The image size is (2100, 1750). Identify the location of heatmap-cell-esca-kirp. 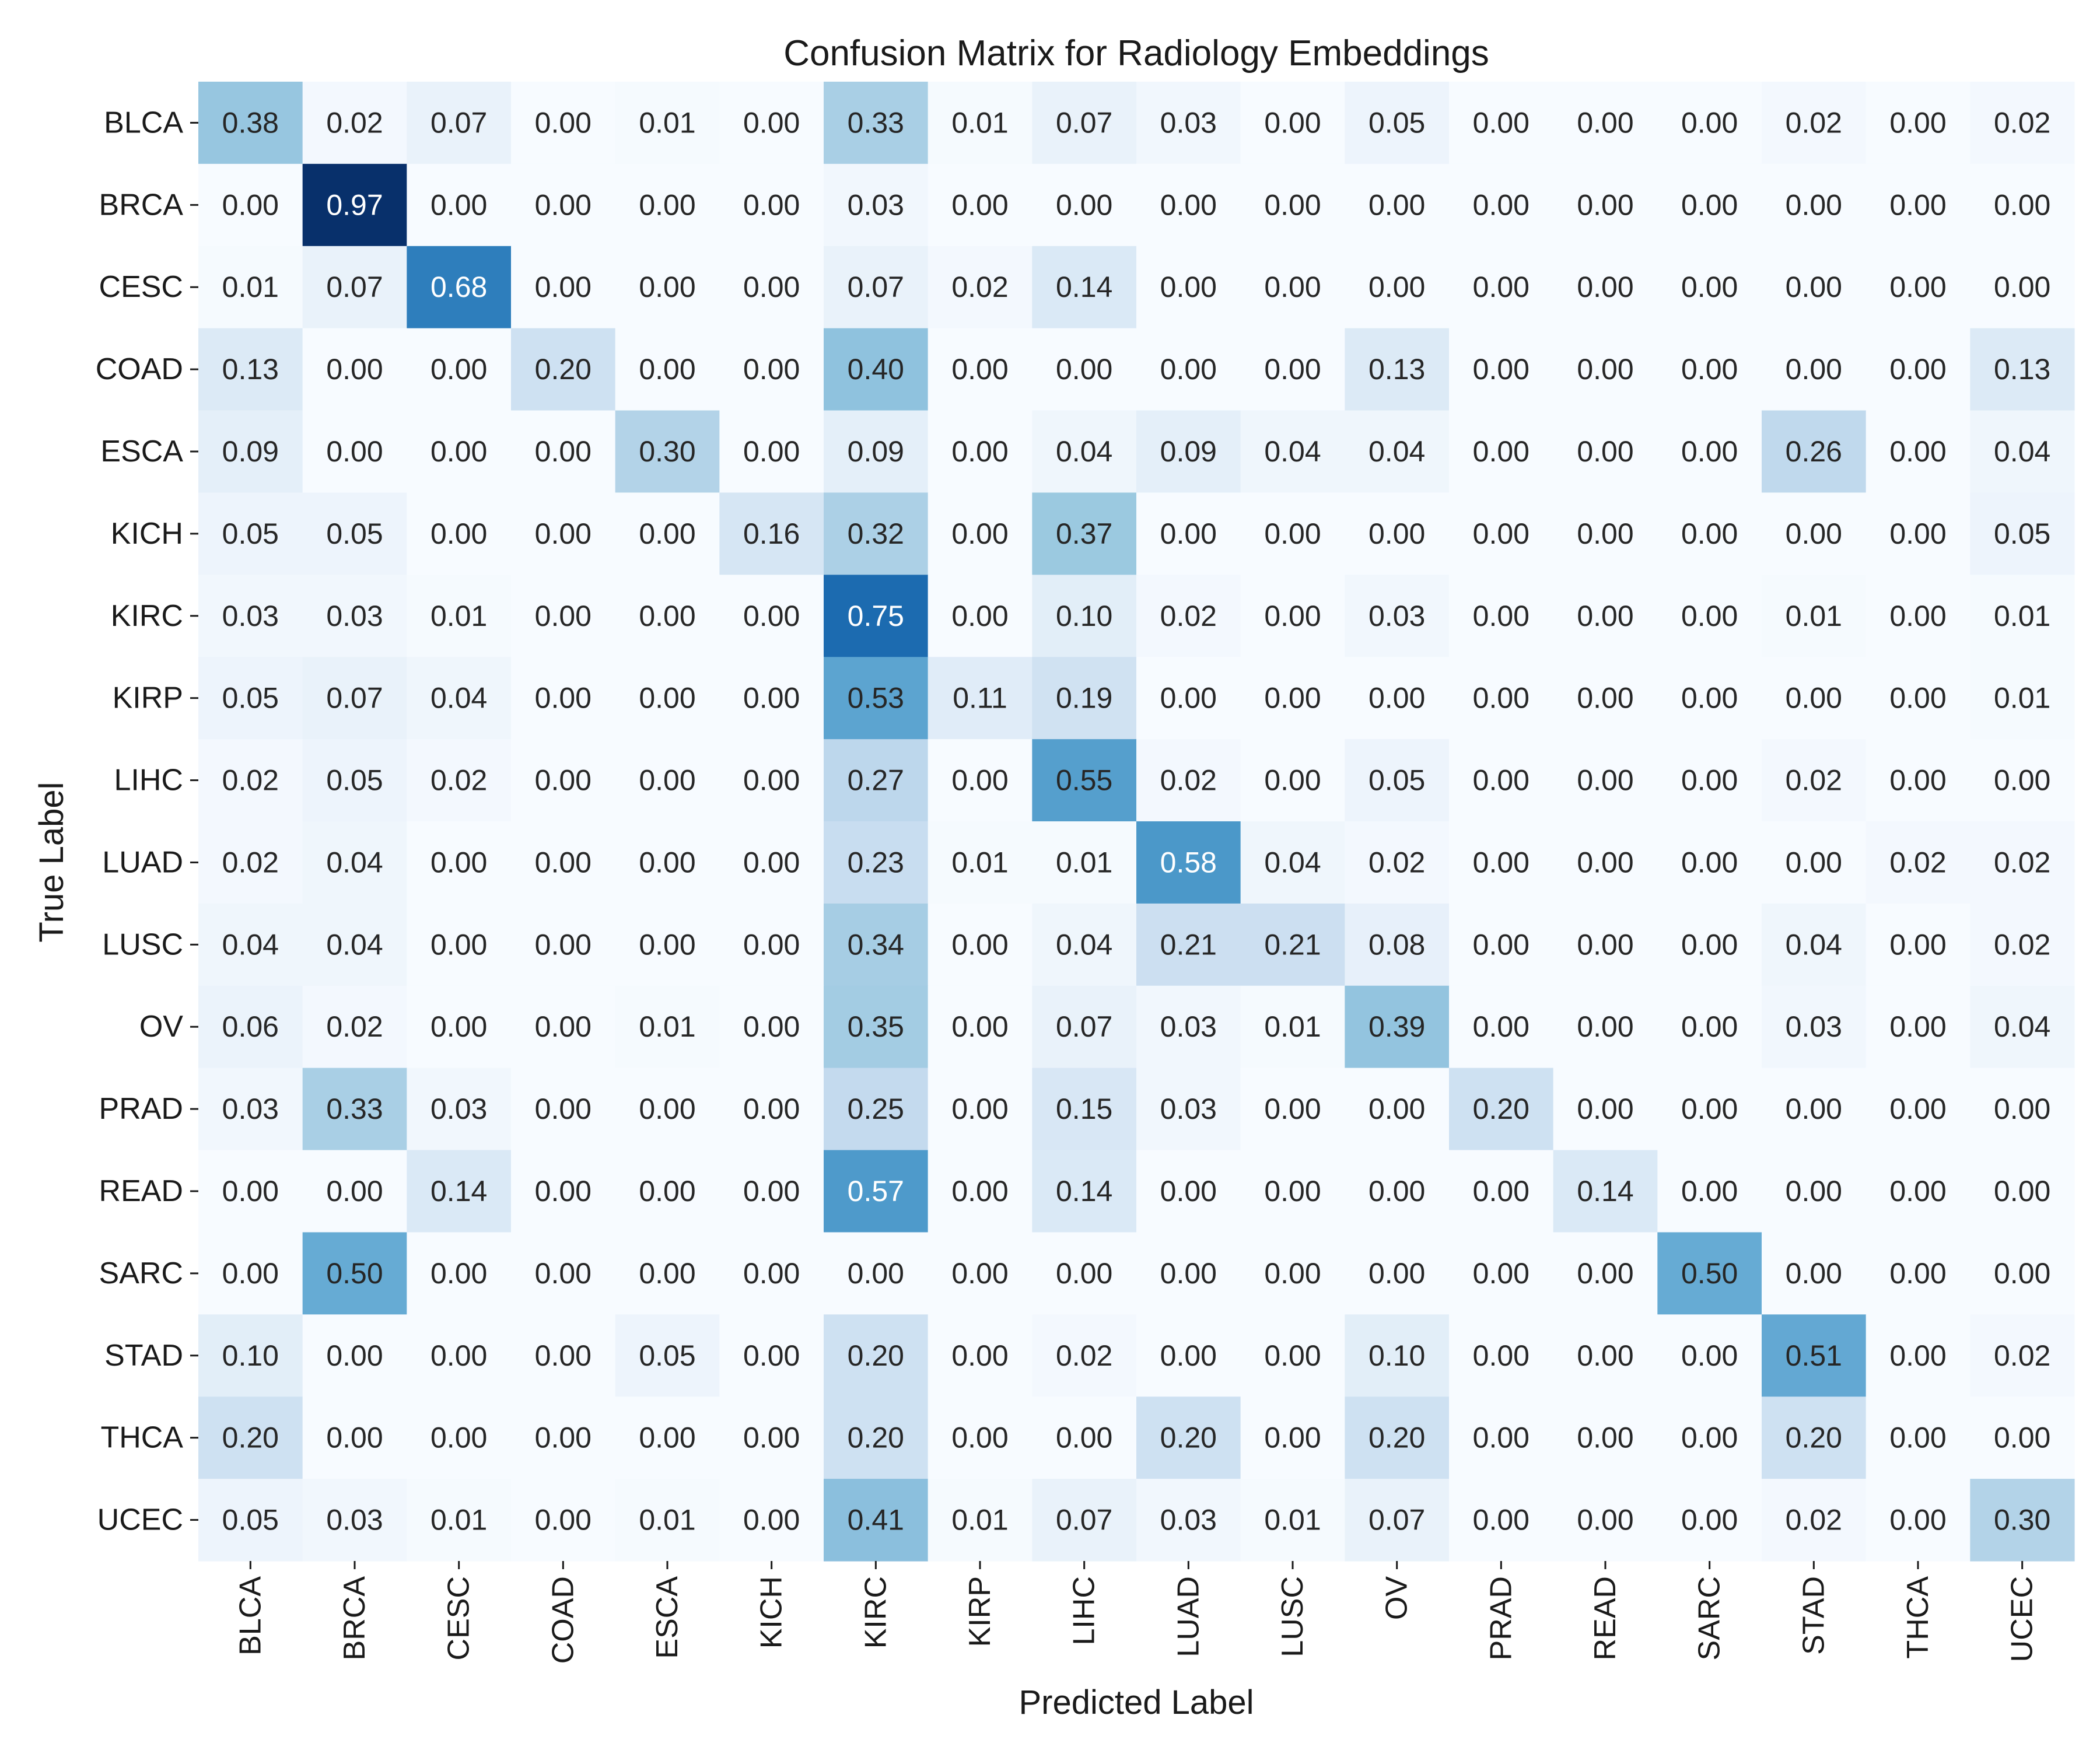
(980, 452).